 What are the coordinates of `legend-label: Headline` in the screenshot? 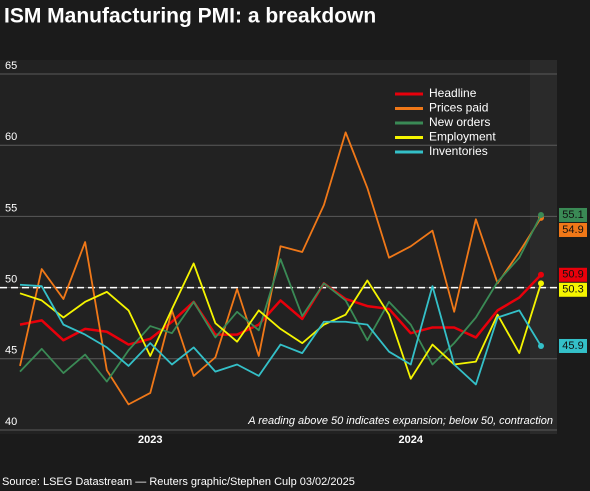 It's located at (453, 93).